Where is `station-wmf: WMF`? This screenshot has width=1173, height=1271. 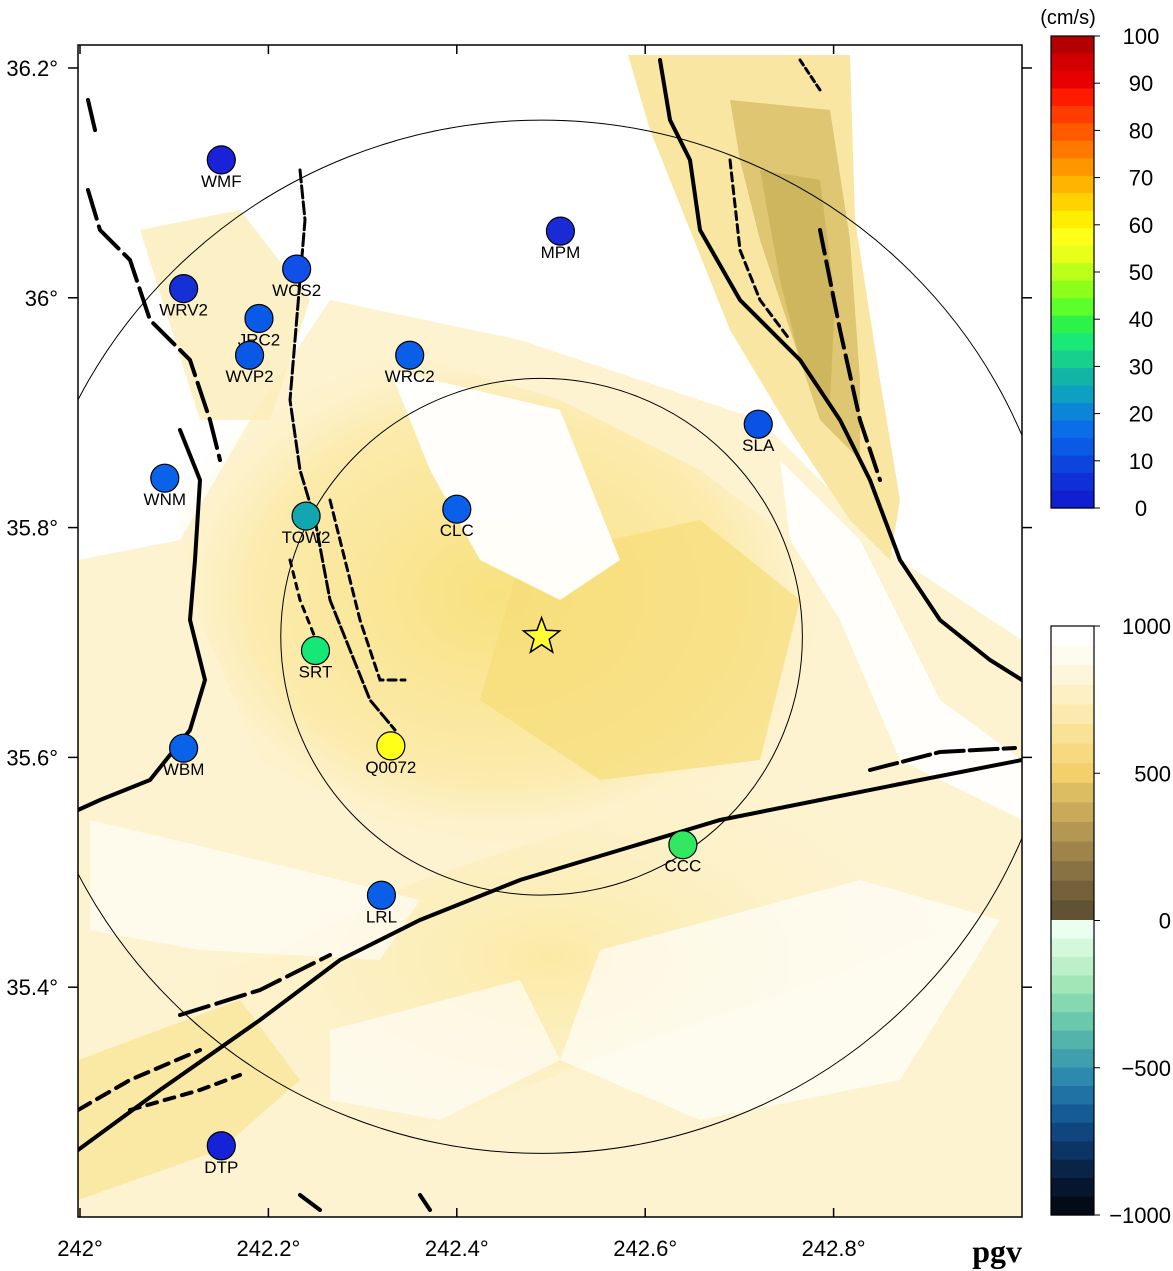 station-wmf: WMF is located at coordinates (221, 168).